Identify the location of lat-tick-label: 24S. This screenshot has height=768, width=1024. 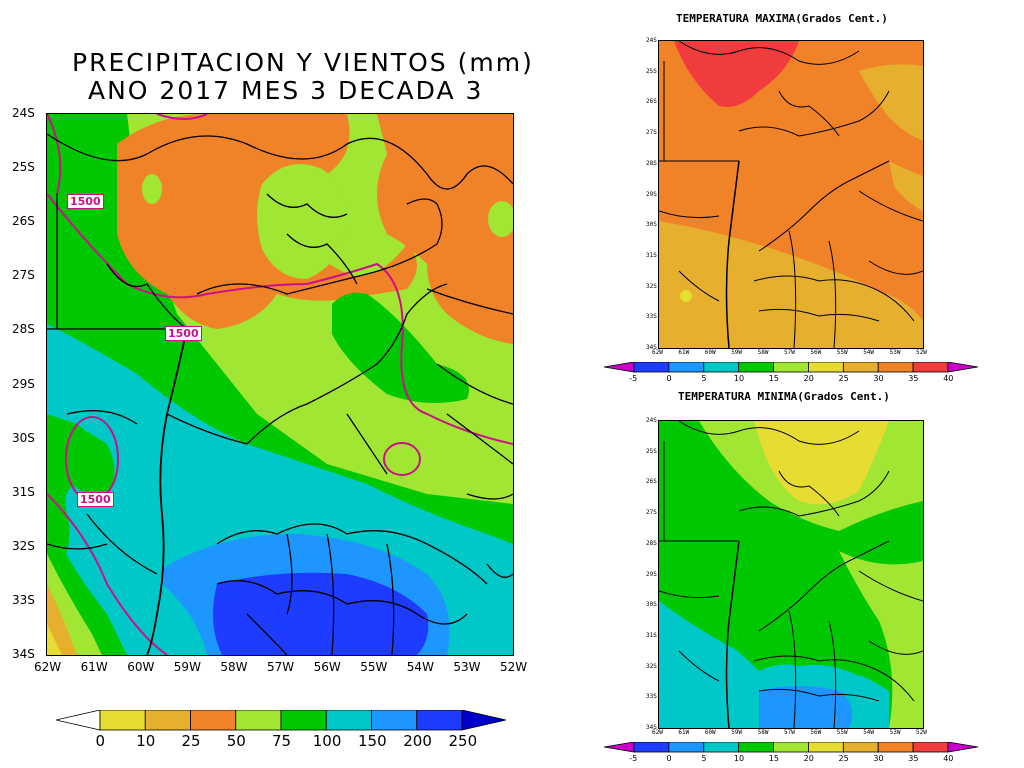
(23, 113).